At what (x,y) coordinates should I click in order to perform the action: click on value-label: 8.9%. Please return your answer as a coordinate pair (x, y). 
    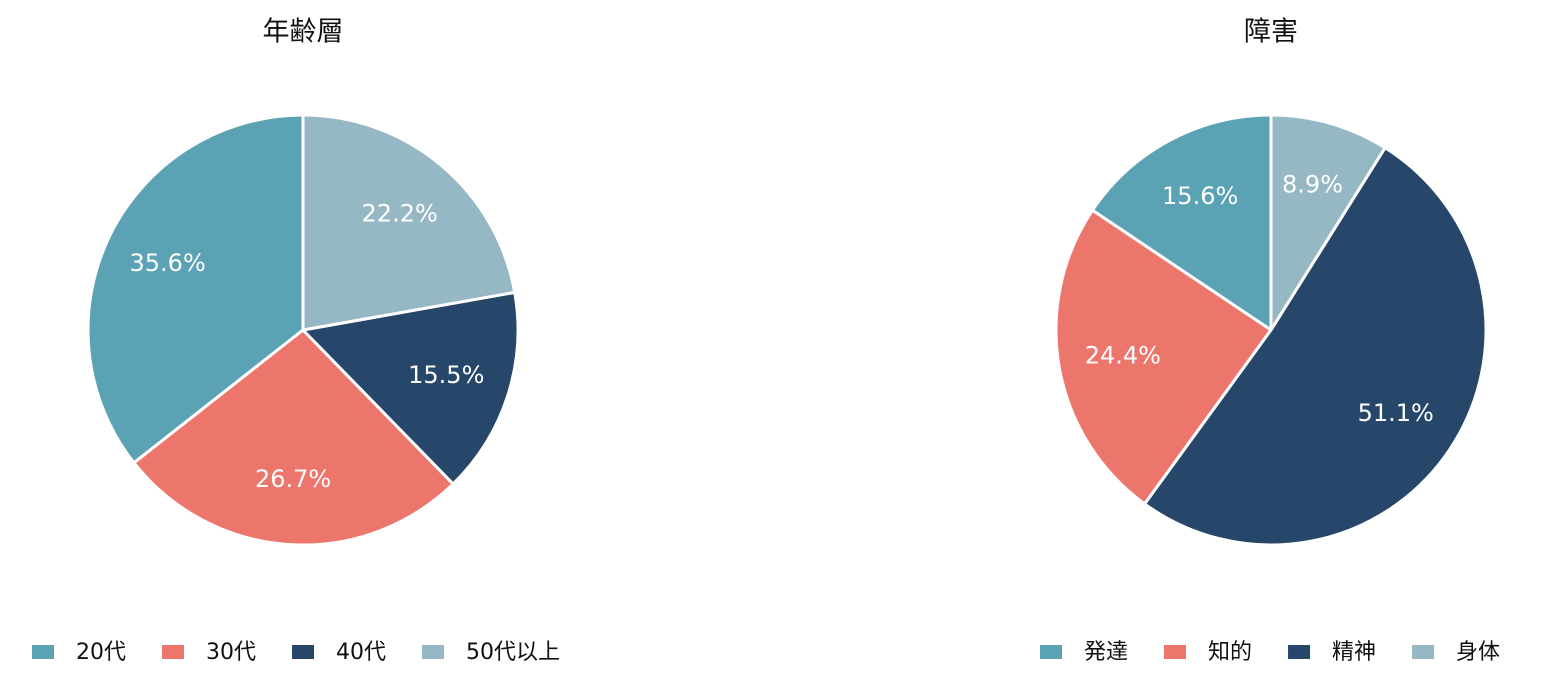
    Looking at the image, I should click on (1312, 184).